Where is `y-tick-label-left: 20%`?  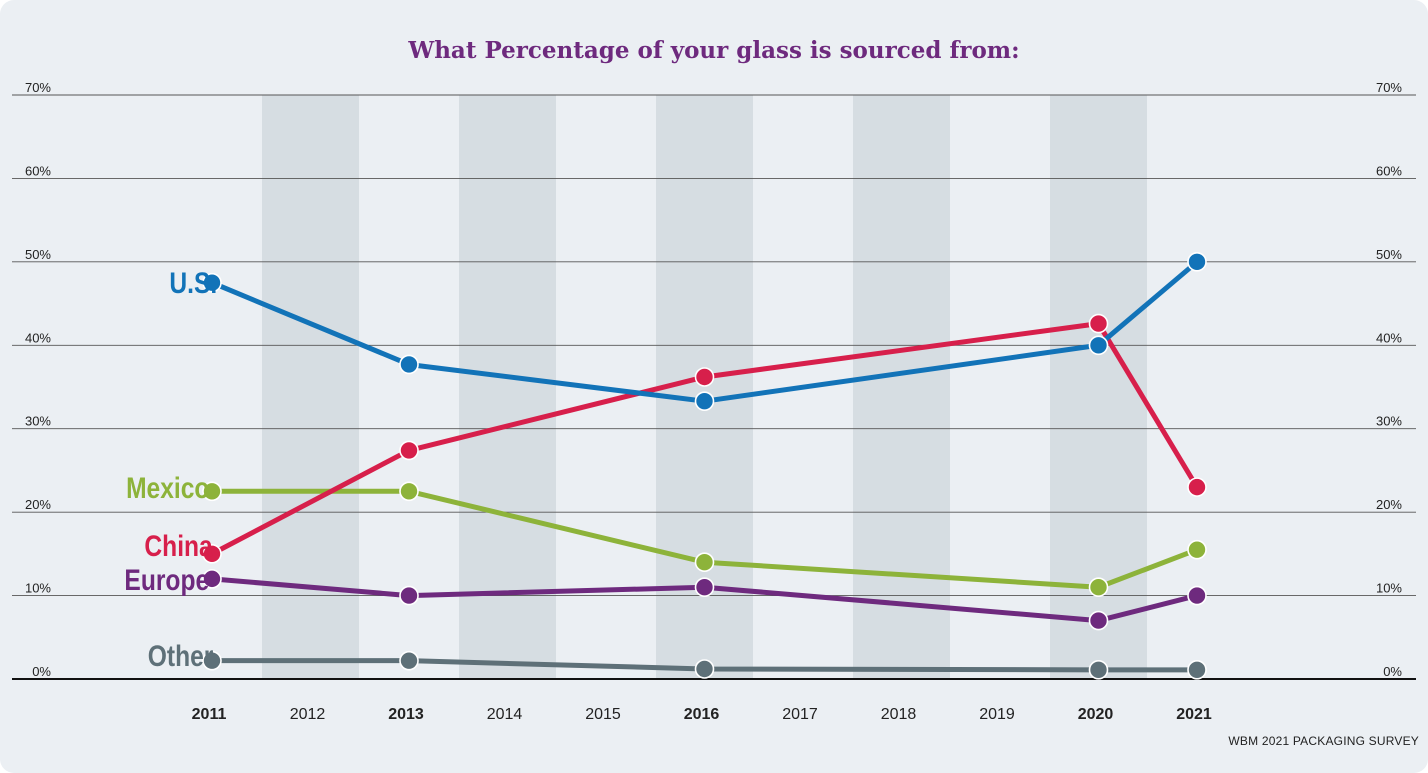 y-tick-label-left: 20% is located at coordinates (38, 504).